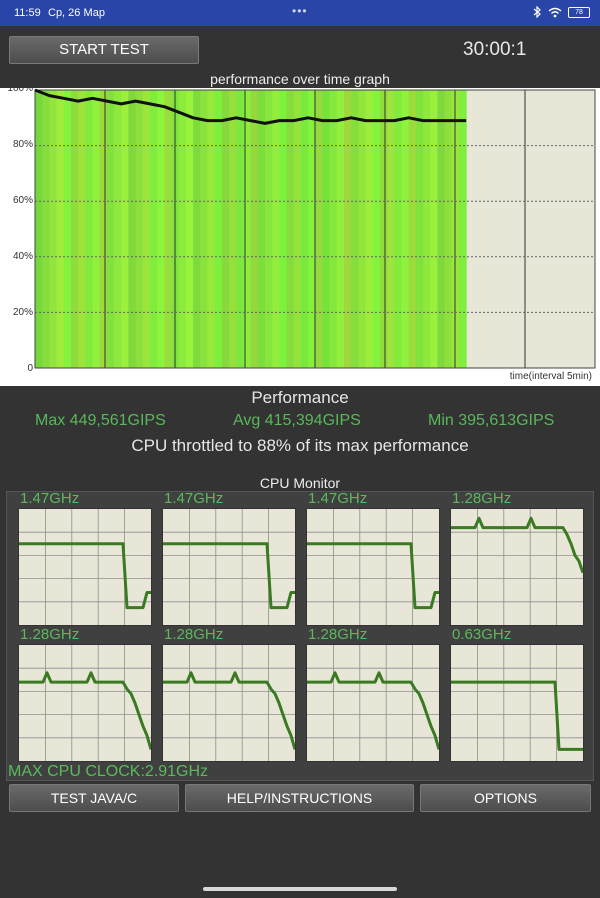 The width and height of the screenshot is (600, 898). Describe the element at coordinates (22, 256) in the screenshot. I see `y-tick-label: 40%` at that location.